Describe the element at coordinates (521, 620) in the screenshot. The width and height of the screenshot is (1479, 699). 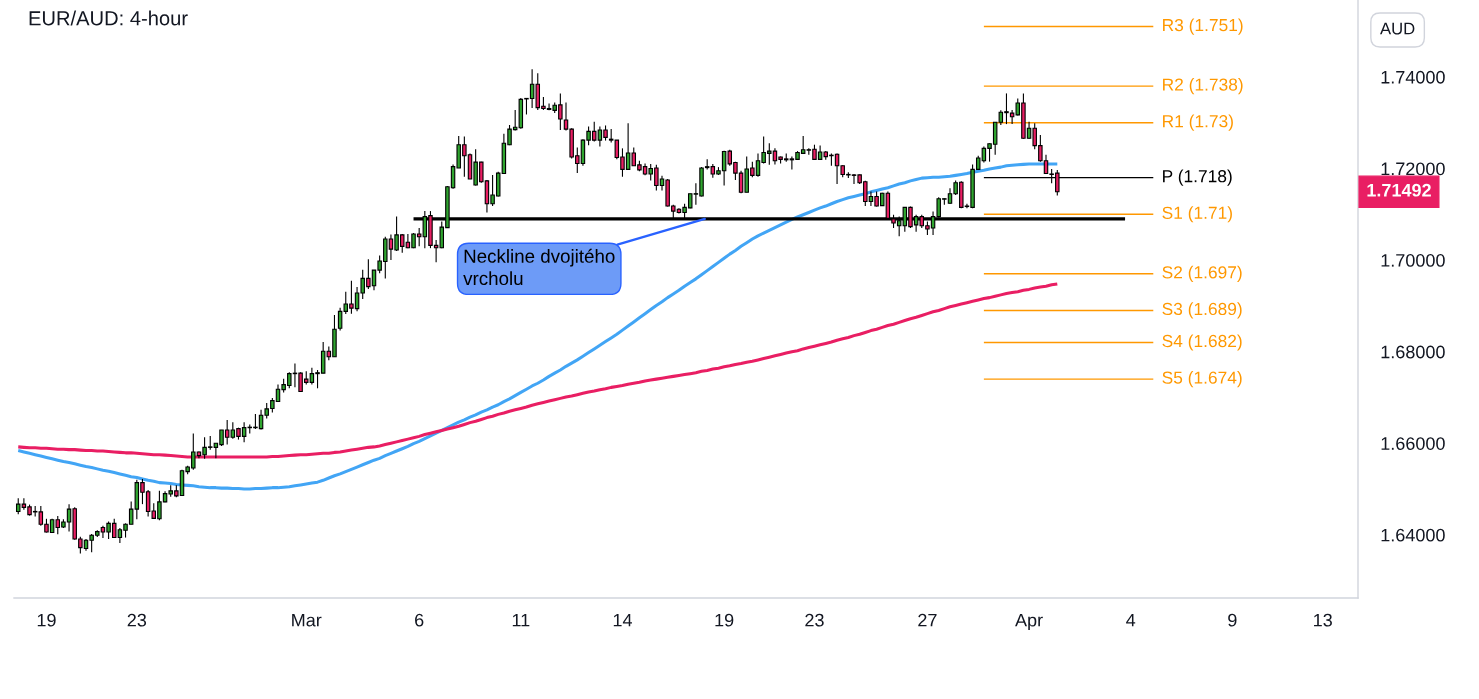
I see `x-tick-label: 11` at that location.